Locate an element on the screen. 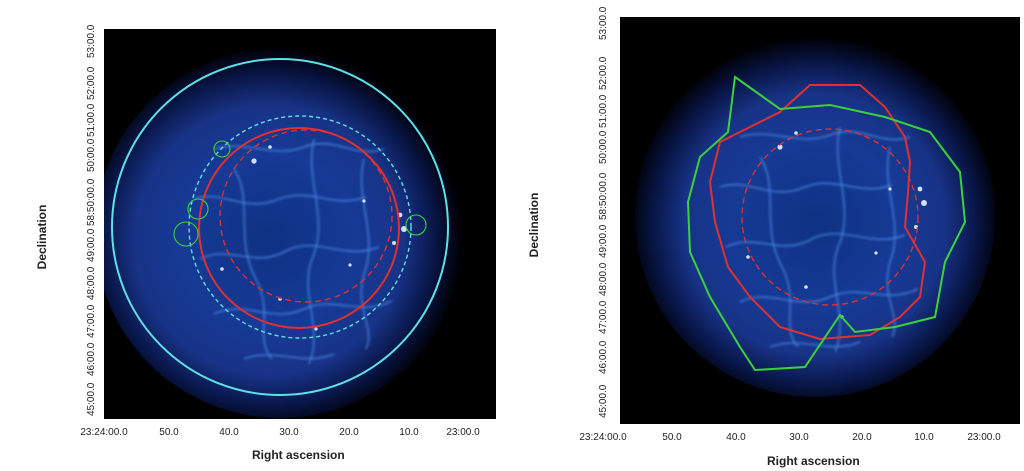  left-dec-tick: 49:00.0 is located at coordinates (91, 245).